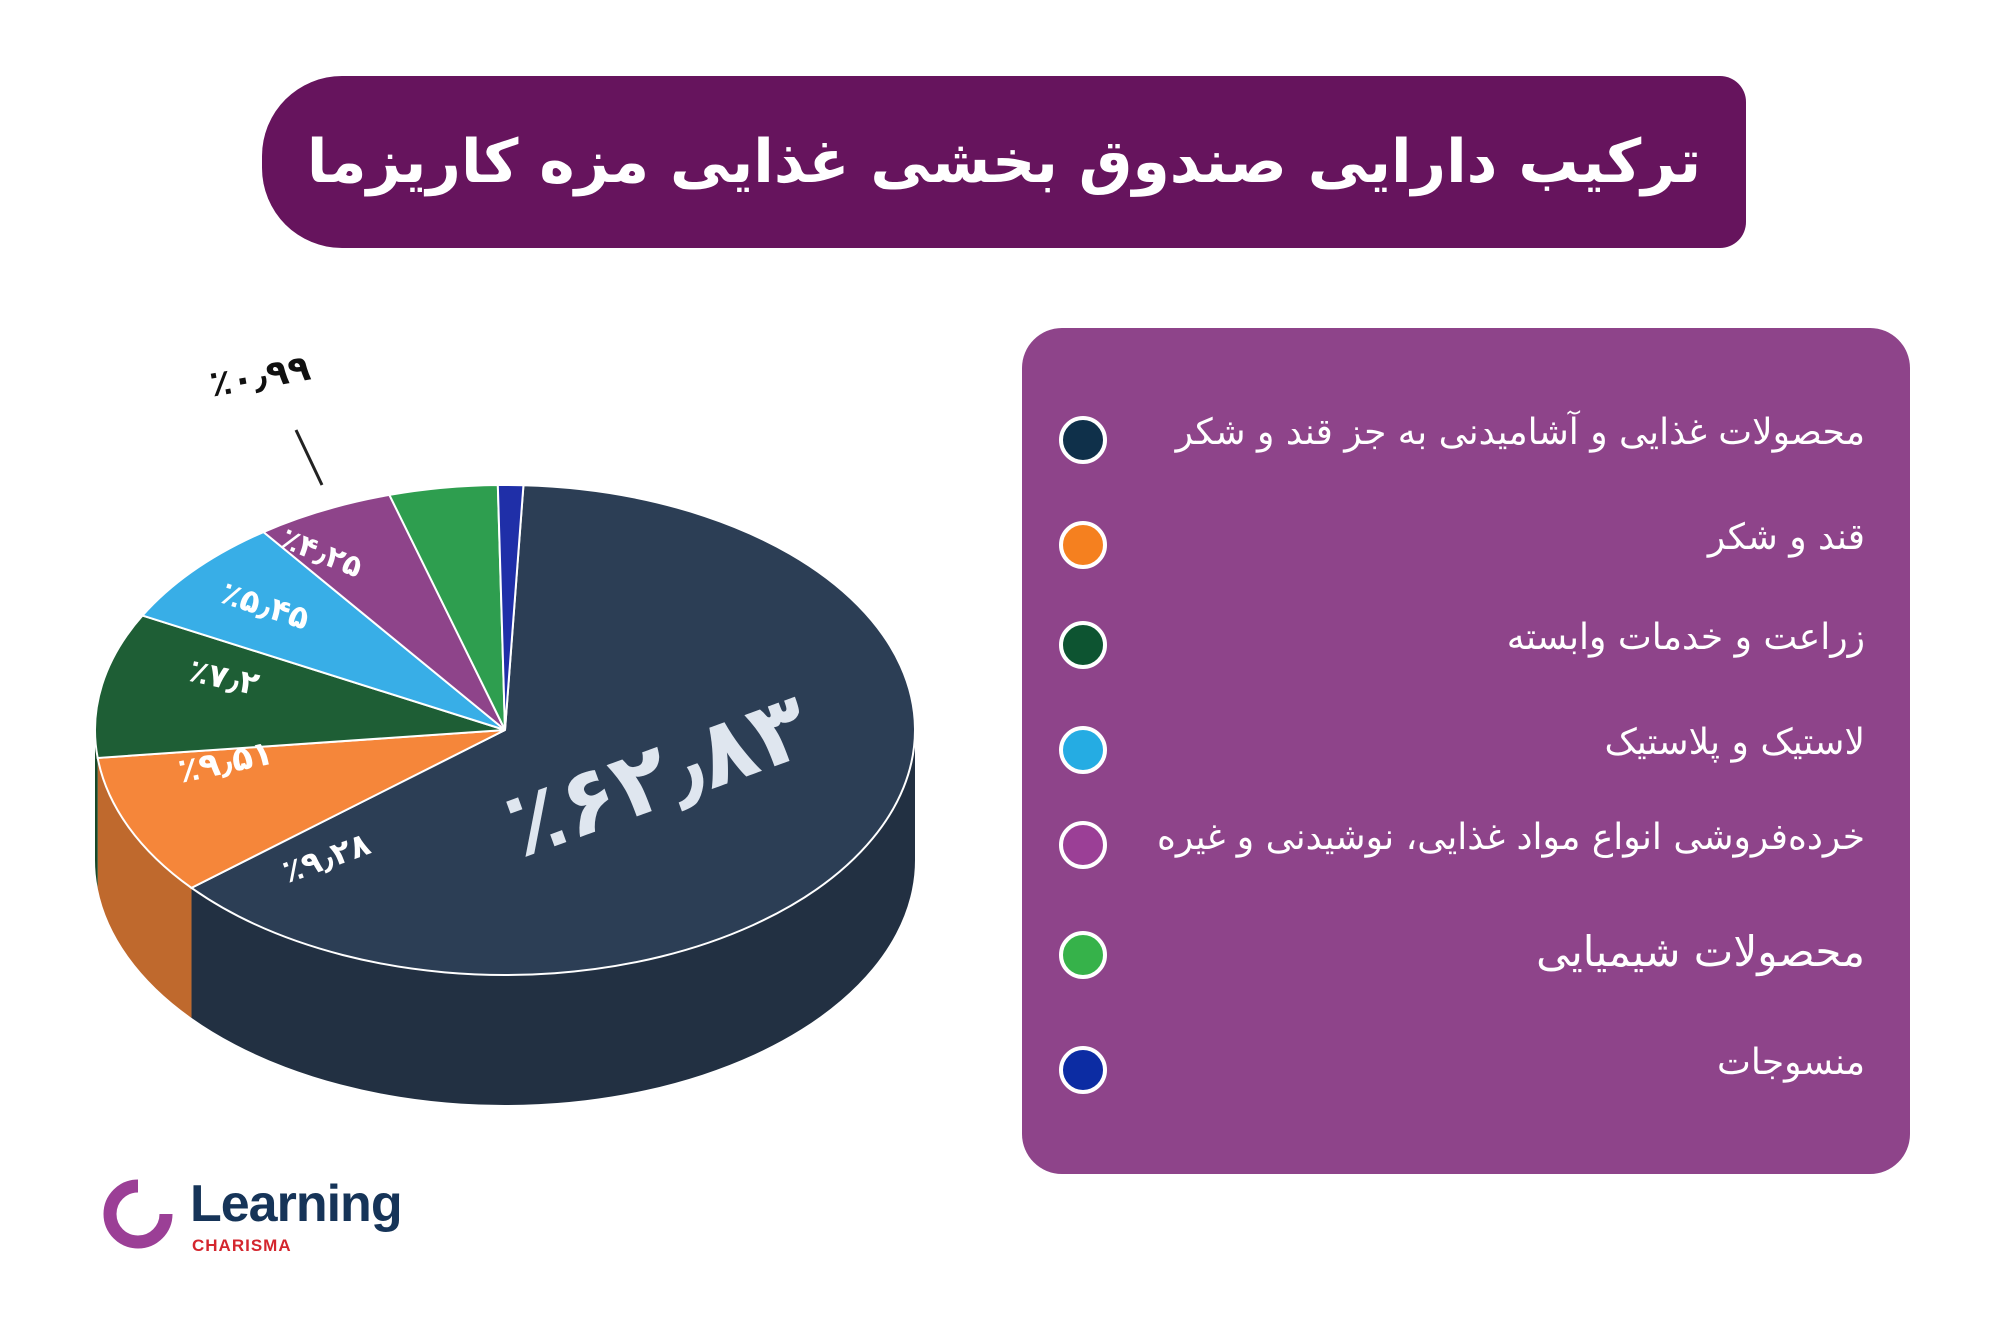  Describe the element at coordinates (1466, 548) in the screenshot. I see `legend-item: قند و شکر` at that location.